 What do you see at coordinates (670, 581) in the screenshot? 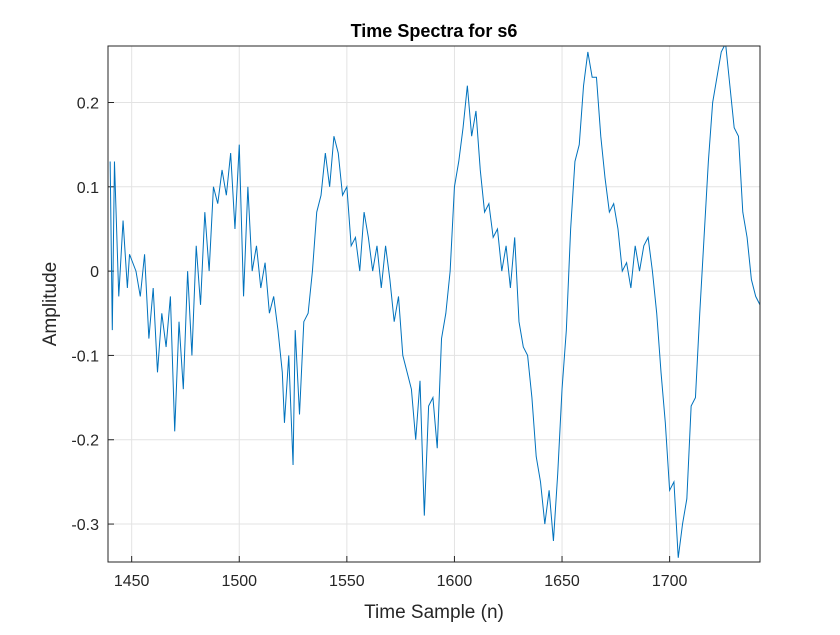
I see `x-tick-label: 1700` at bounding box center [670, 581].